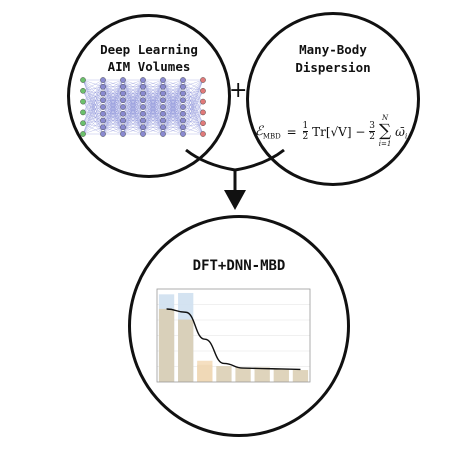 The width and height of the screenshot is (474, 452). What do you see at coordinates (233, 337) in the screenshot?
I see `chart-bars` at bounding box center [233, 337].